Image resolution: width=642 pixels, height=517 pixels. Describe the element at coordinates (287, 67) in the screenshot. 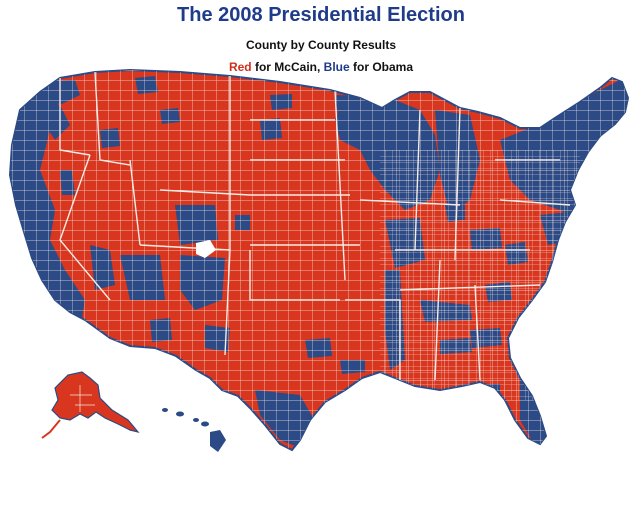

I see `legend-red-text: for McCain,` at that location.